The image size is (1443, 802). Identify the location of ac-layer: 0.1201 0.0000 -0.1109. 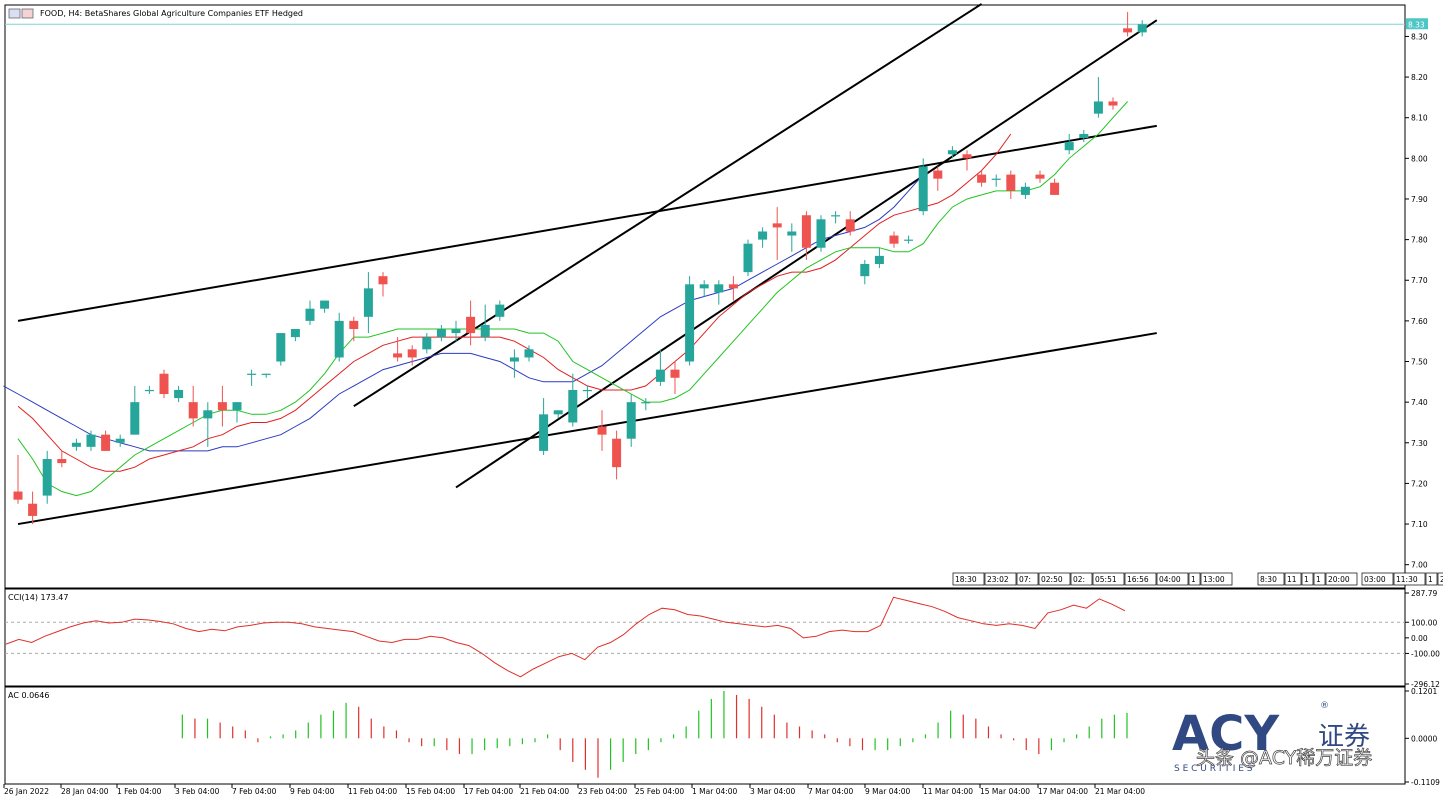
(810, 737).